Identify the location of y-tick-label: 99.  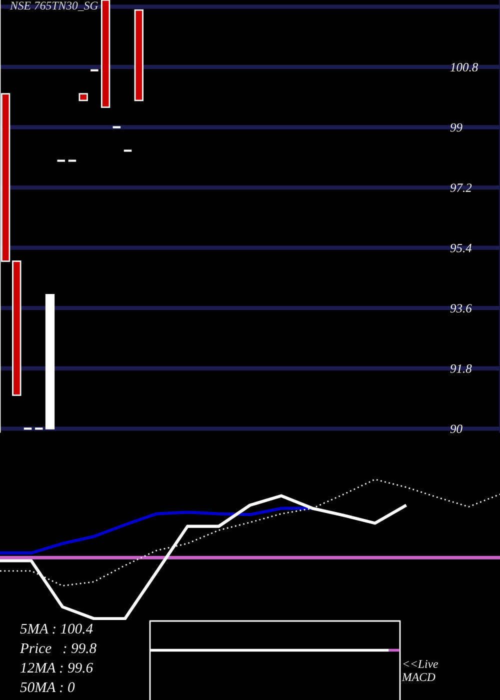
(456, 127).